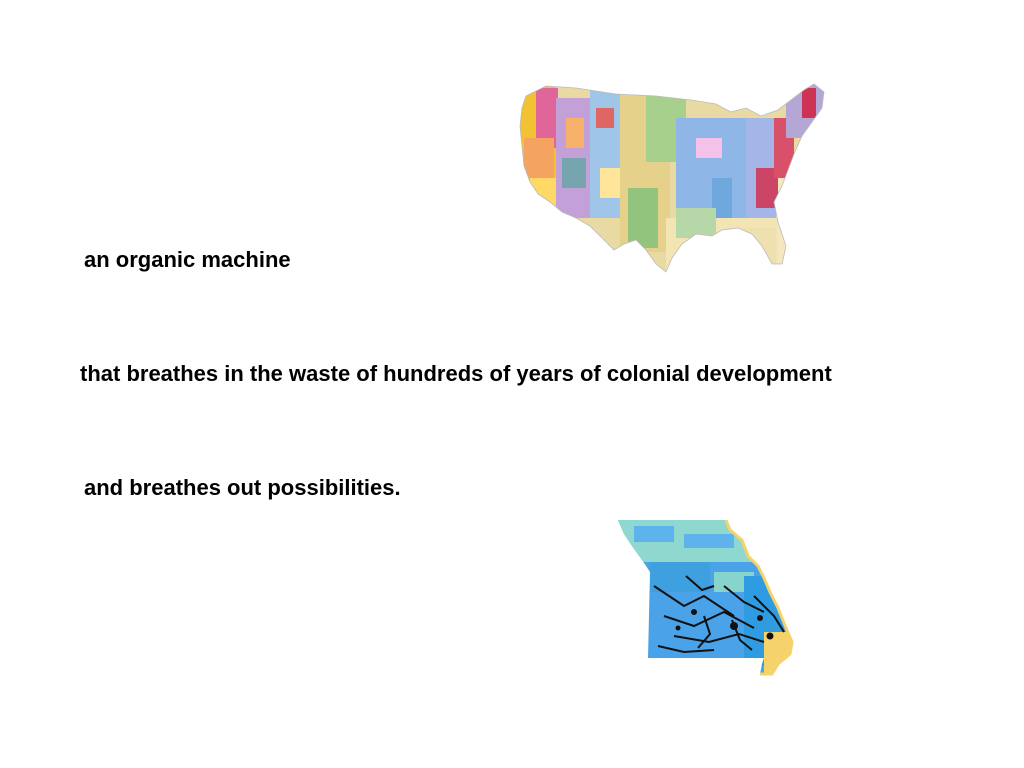 The width and height of the screenshot is (1024, 768). Describe the element at coordinates (706, 597) in the screenshot. I see `missouri-map-graphic` at that location.